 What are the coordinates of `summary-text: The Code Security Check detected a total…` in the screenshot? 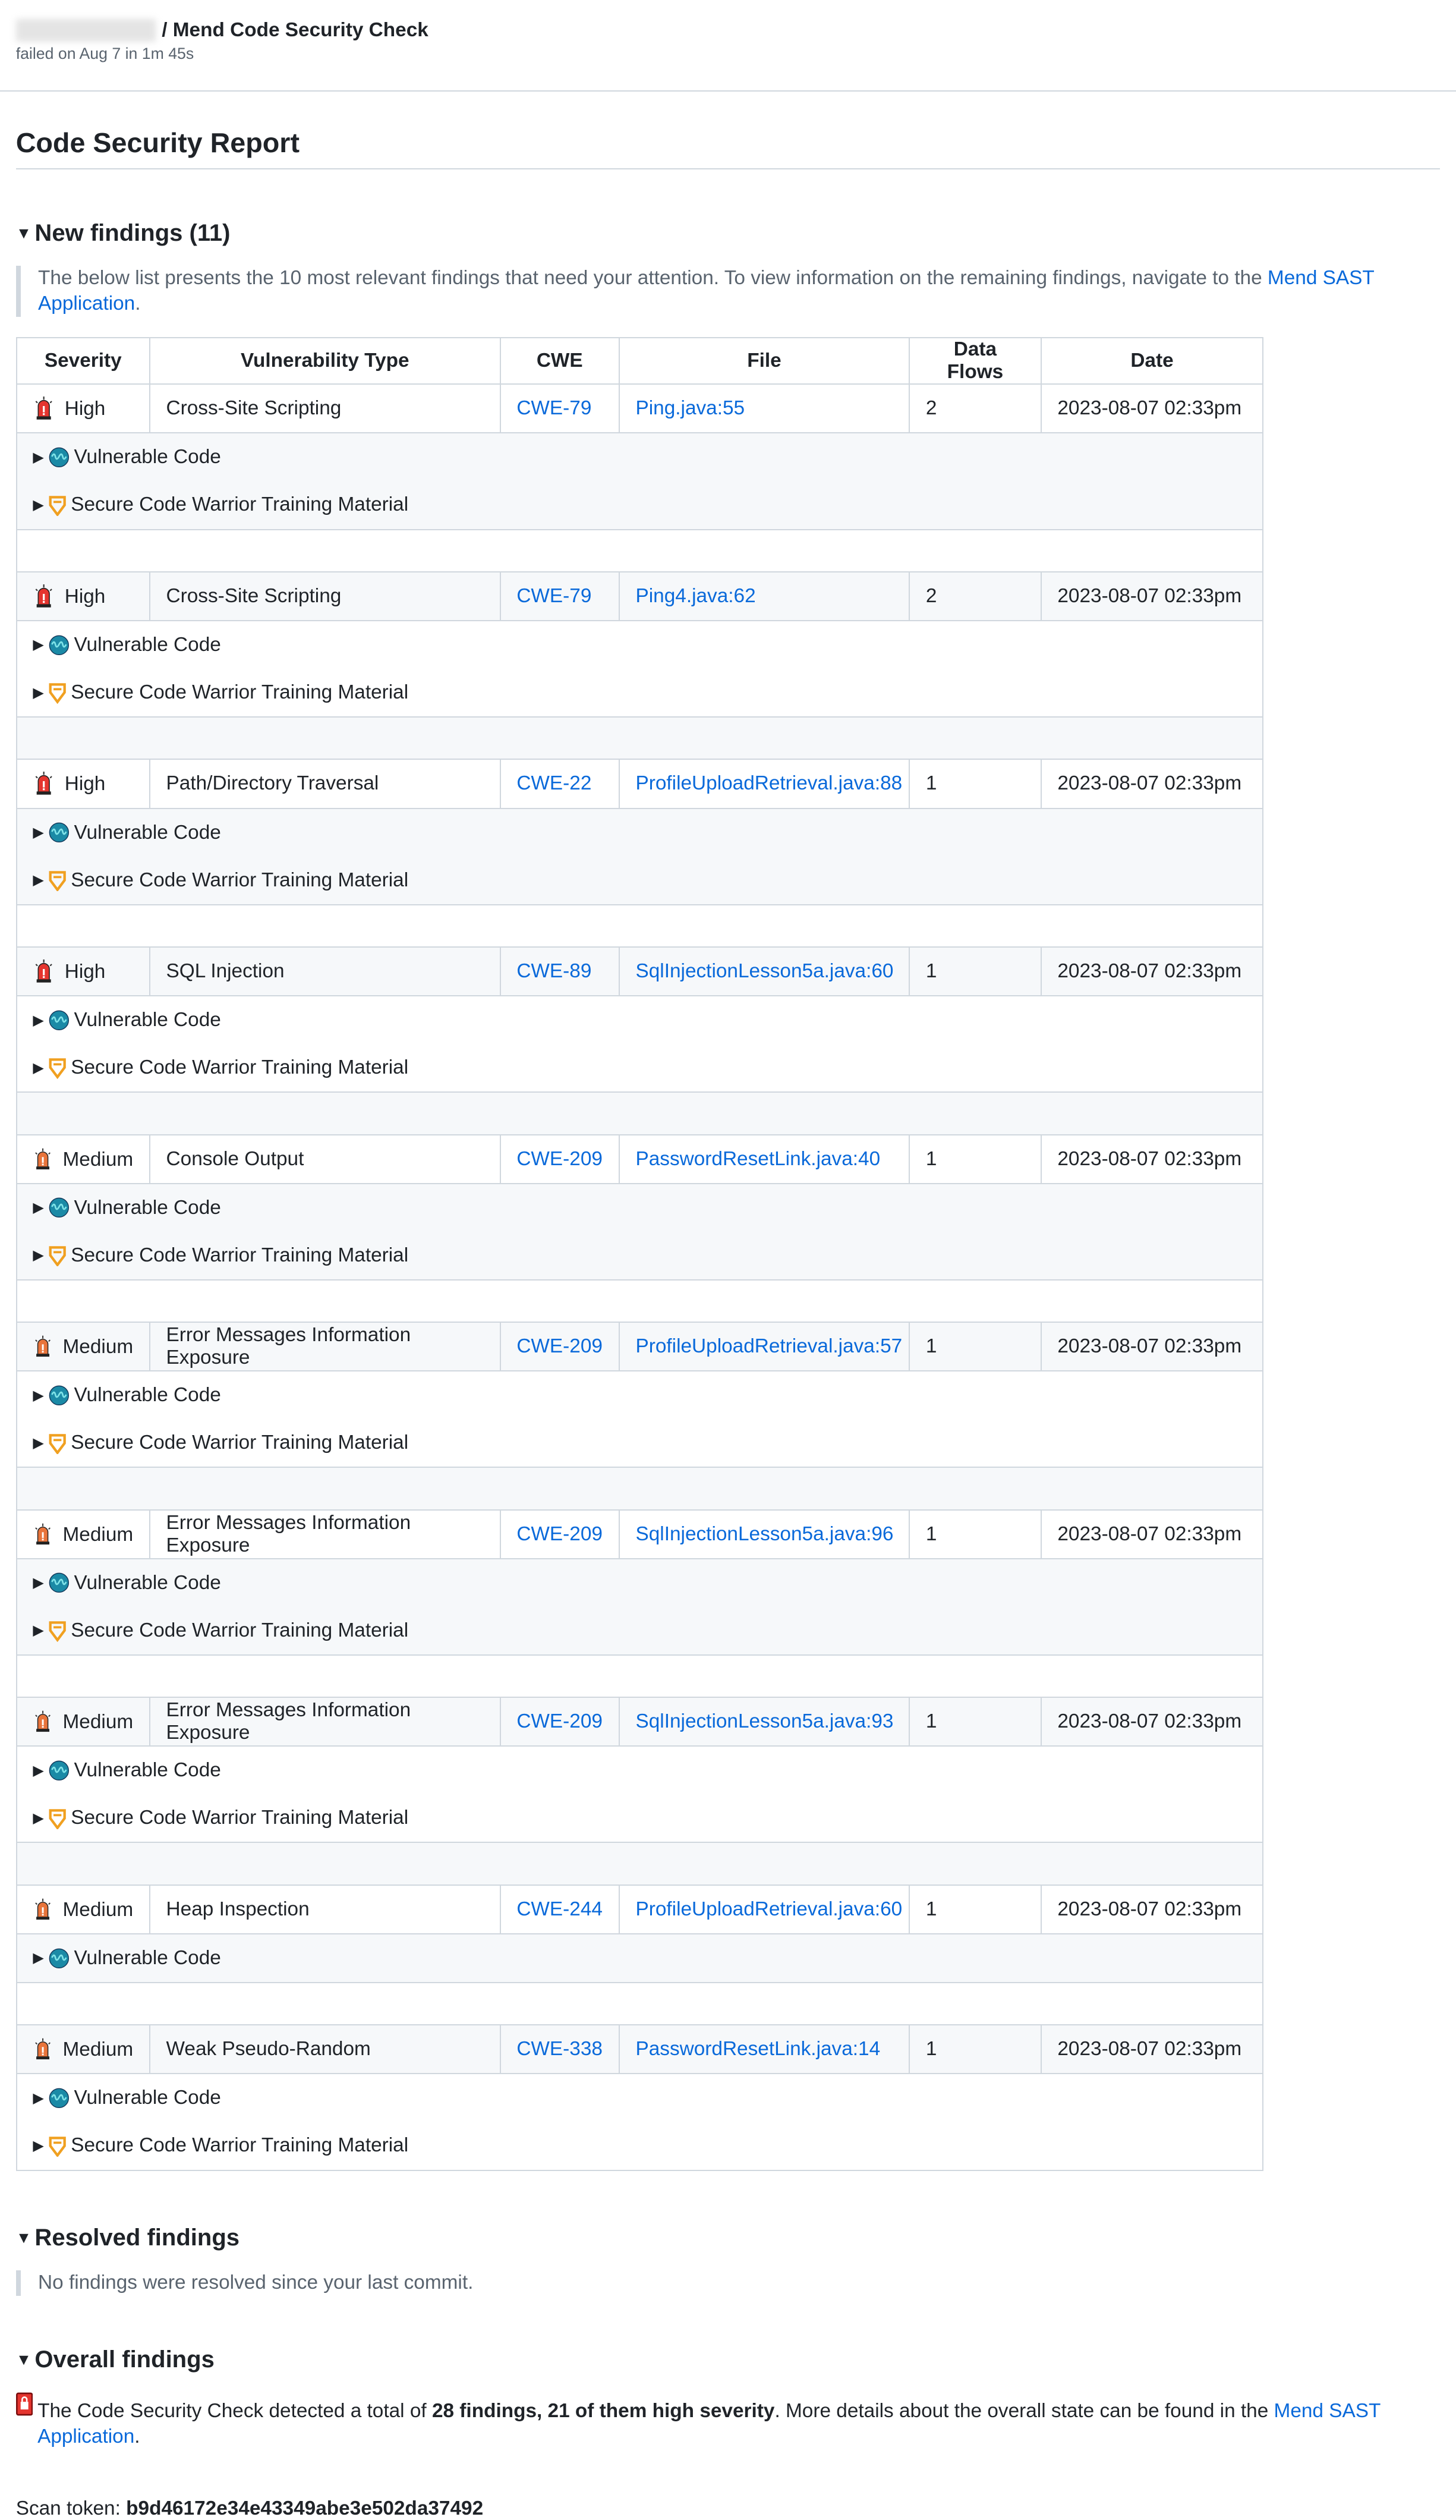 It's located at (234, 2411).